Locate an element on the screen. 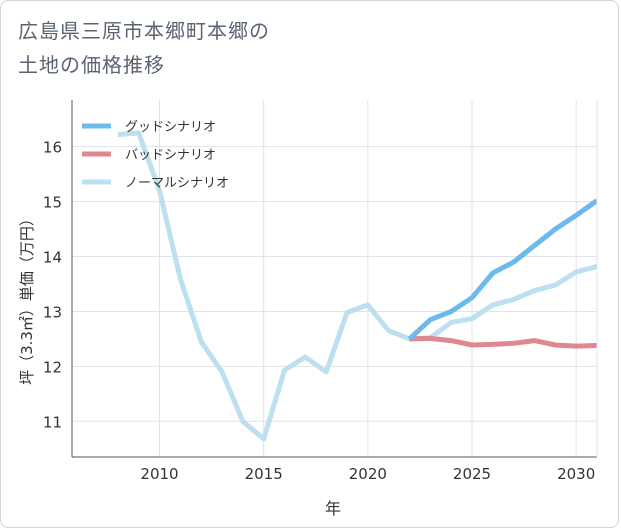 This screenshot has width=621, height=530. x-axis-label: 年 is located at coordinates (333, 508).